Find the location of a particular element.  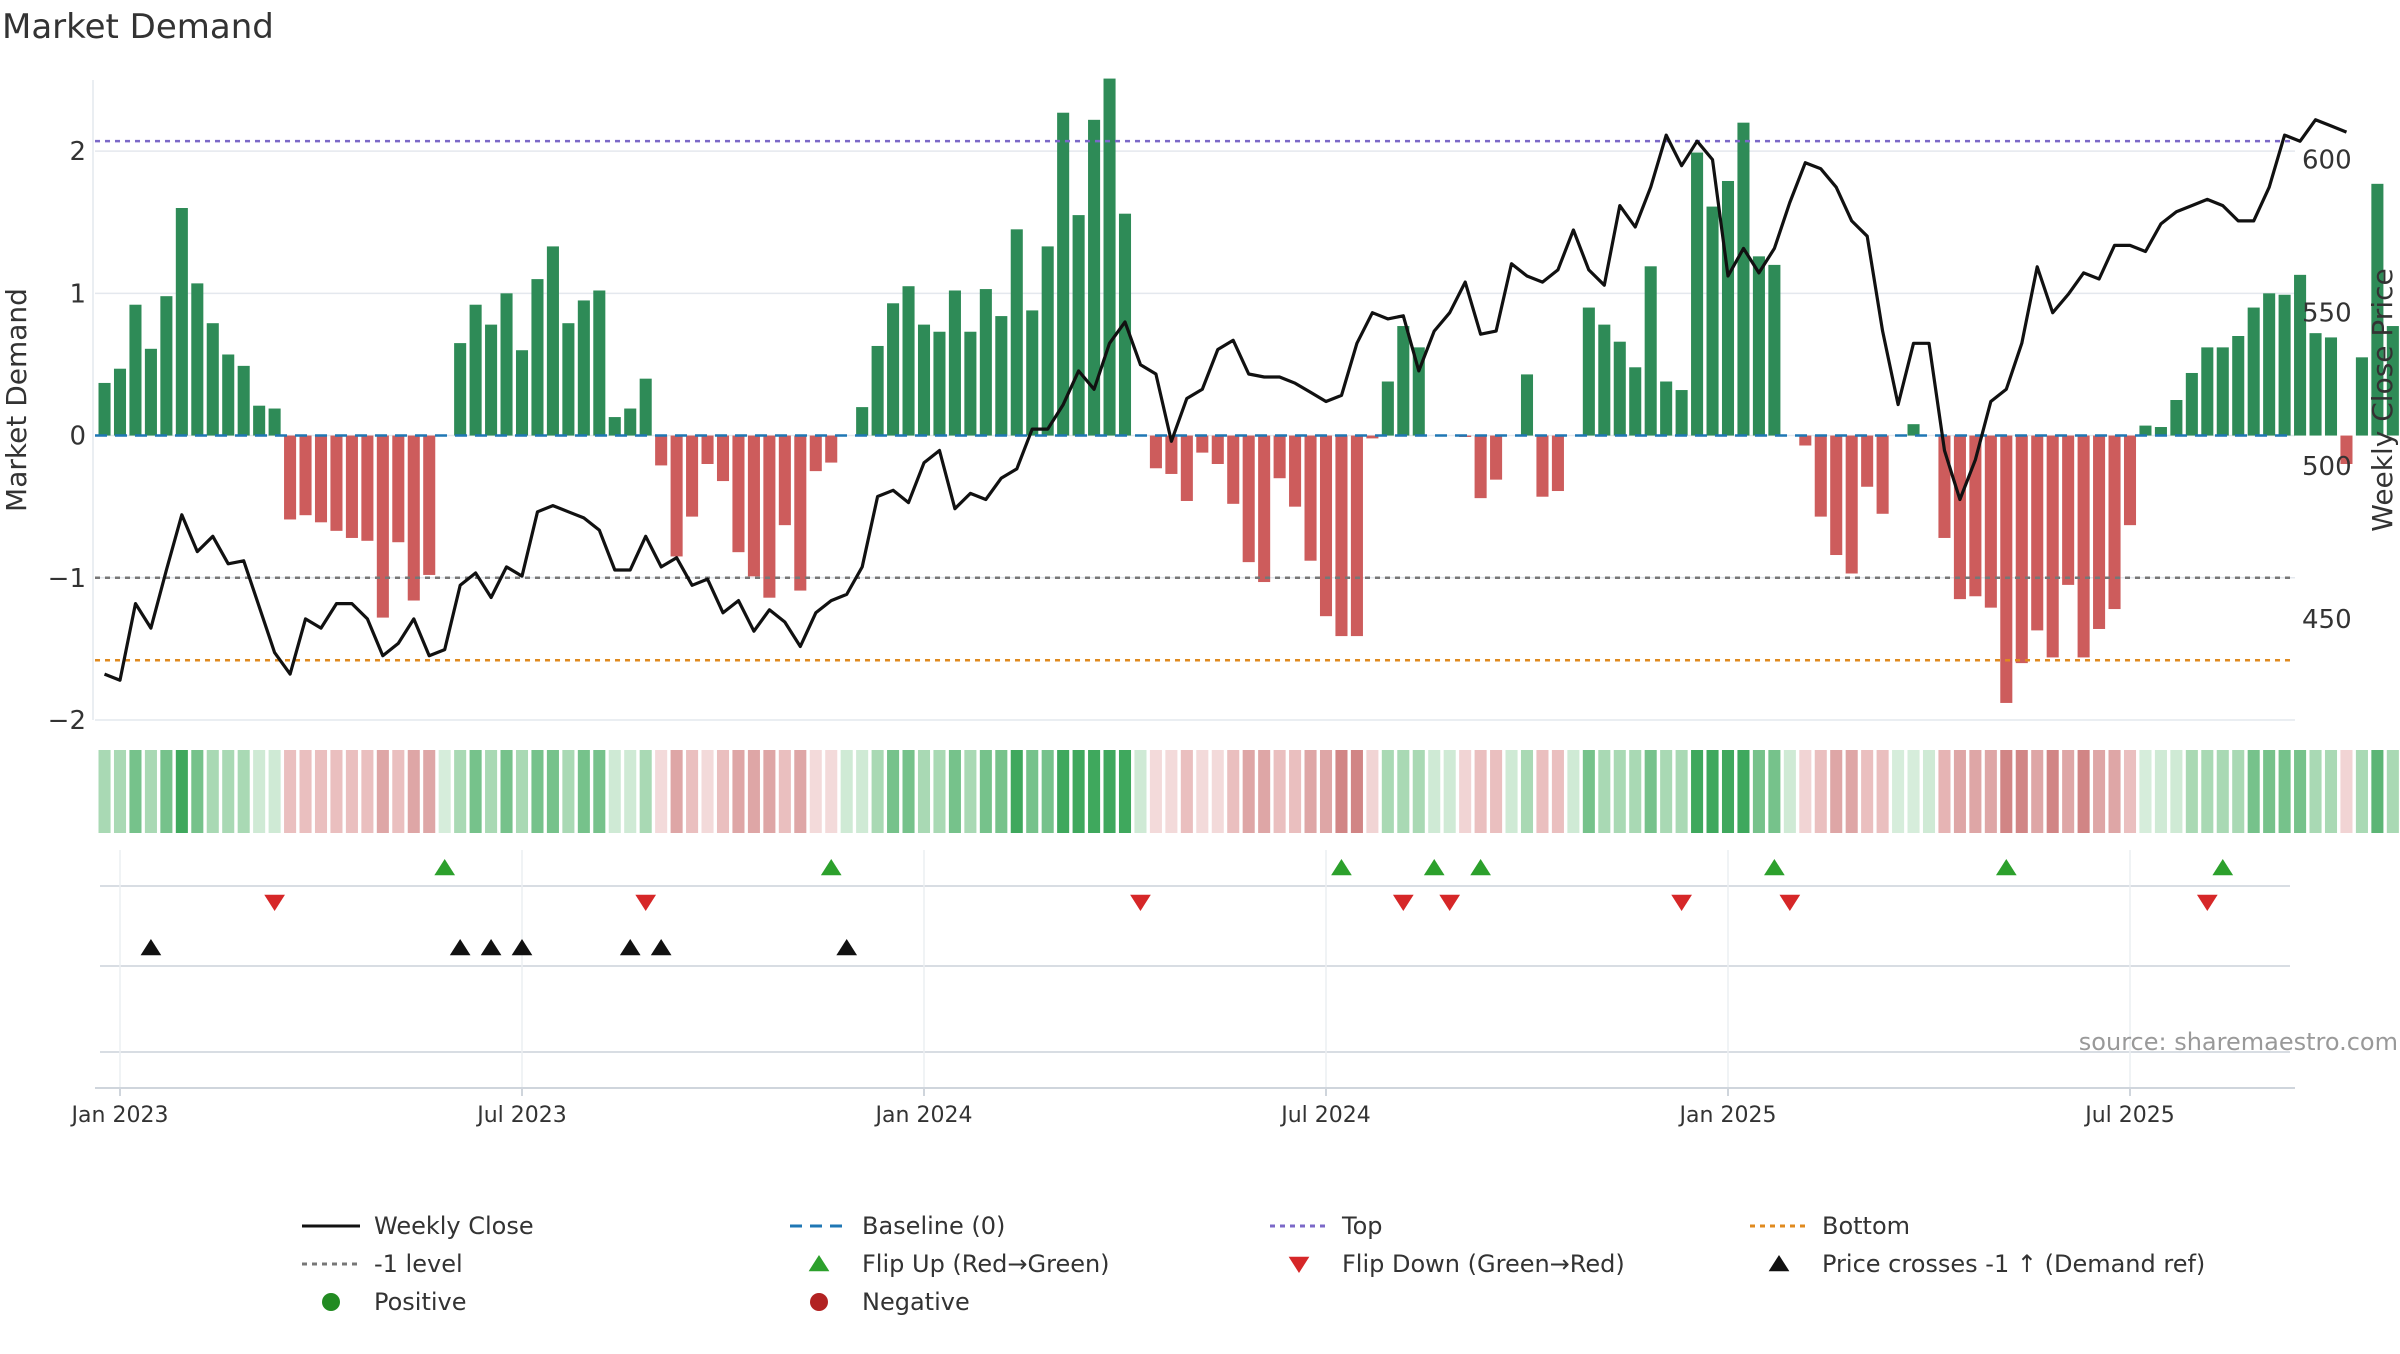

legend-label: Top is located at coordinates (1362, 1226).